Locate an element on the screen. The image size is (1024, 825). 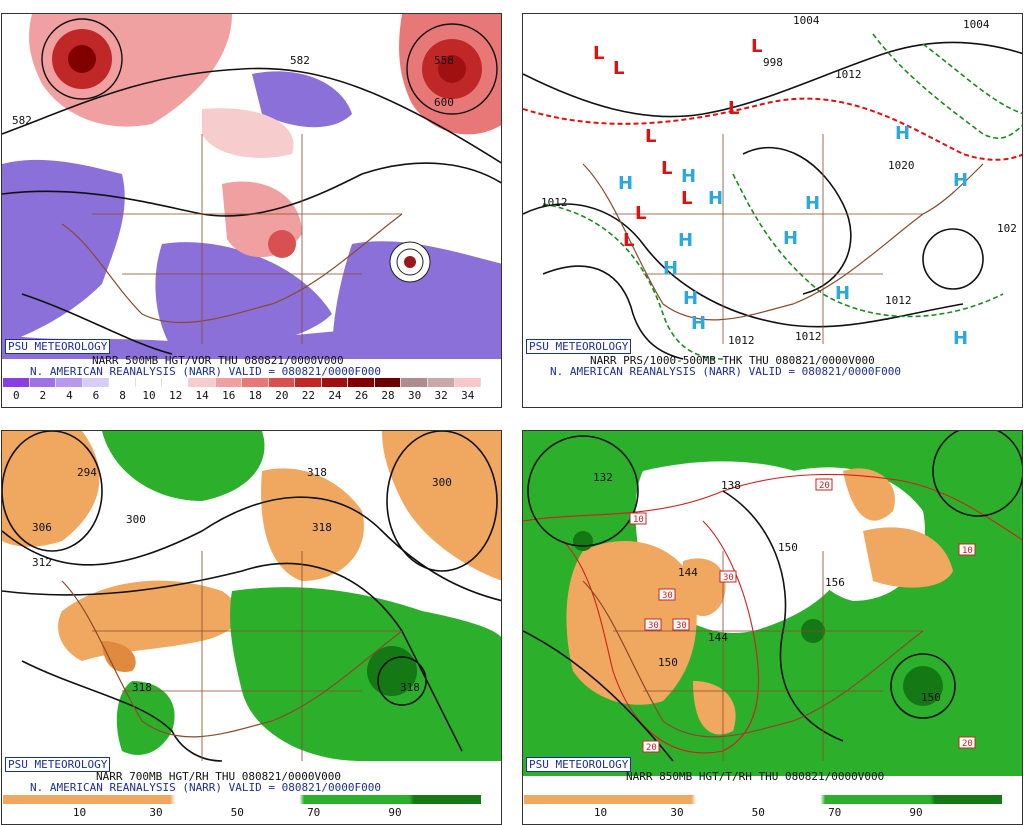
tick-label: 6 is located at coordinates (96, 395).